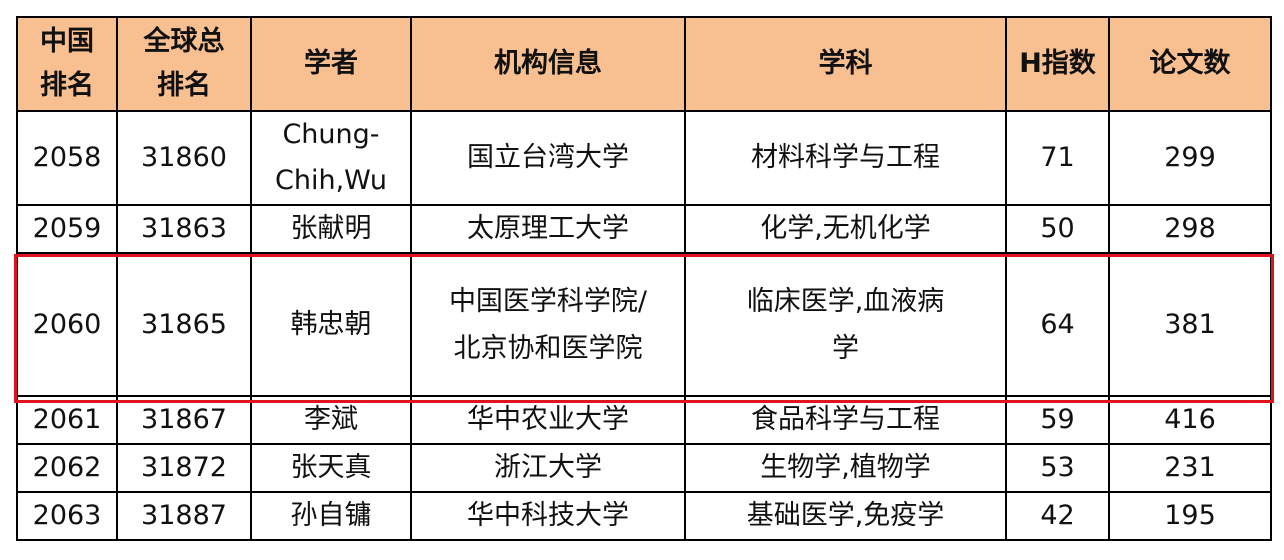  Describe the element at coordinates (67, 41) in the screenshot. I see `header-line: 中国` at that location.